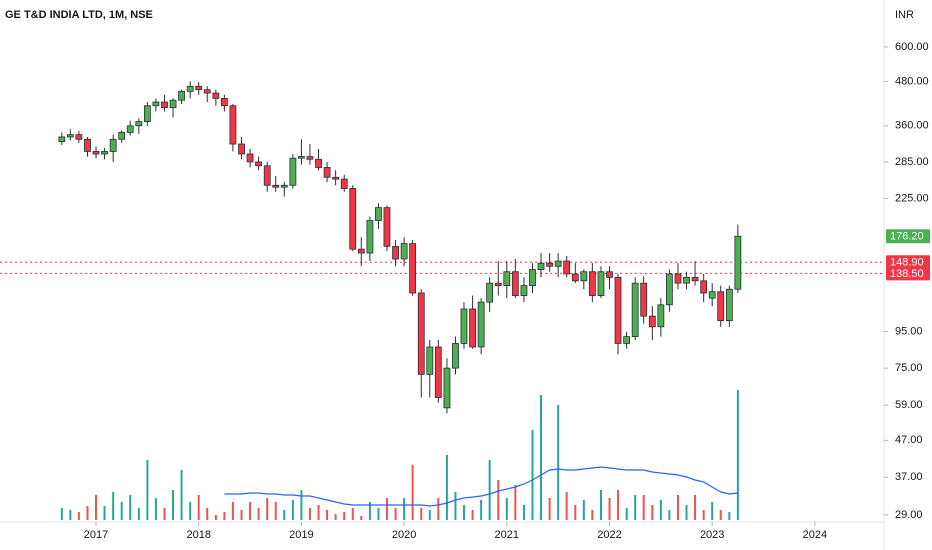  Describe the element at coordinates (301, 535) in the screenshot. I see `x-tick-label: 2019` at that location.